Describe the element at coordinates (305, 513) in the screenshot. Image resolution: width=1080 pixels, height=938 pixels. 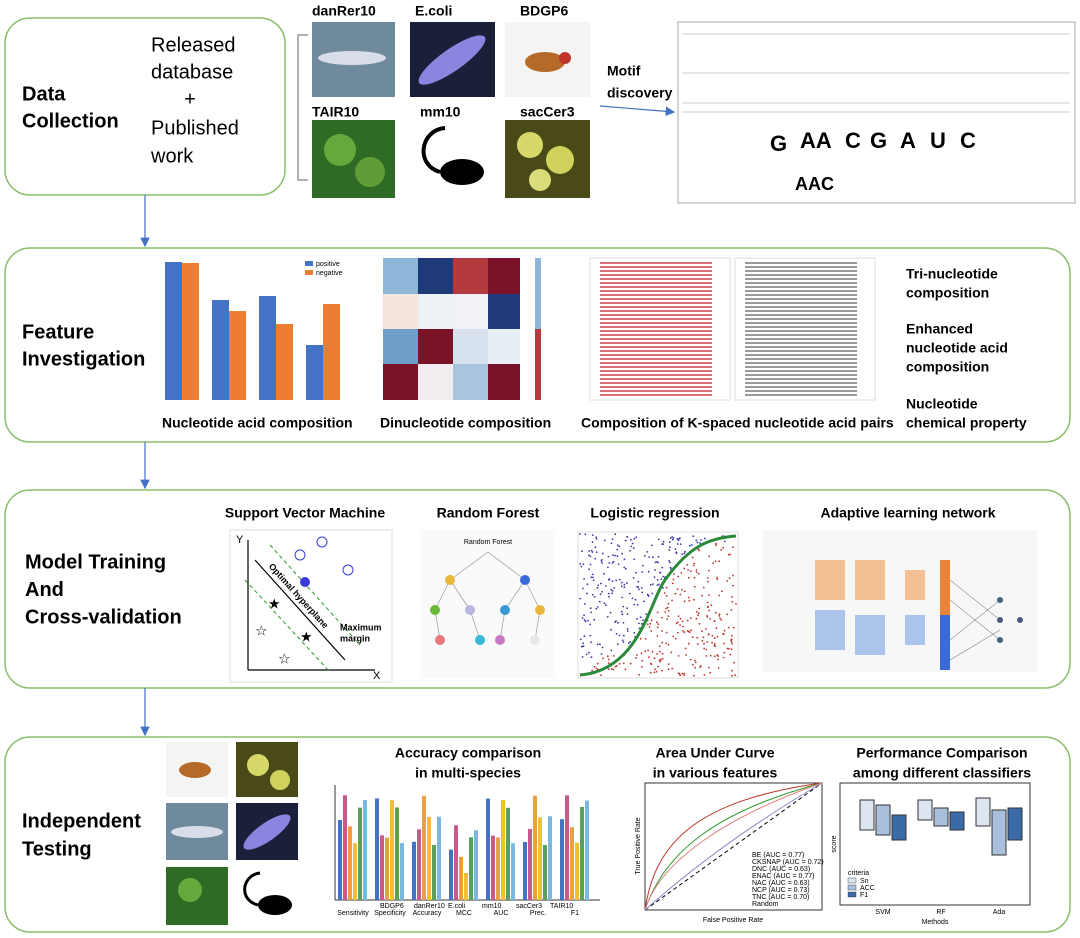
I see `model-name: Support Vector Machine` at that location.